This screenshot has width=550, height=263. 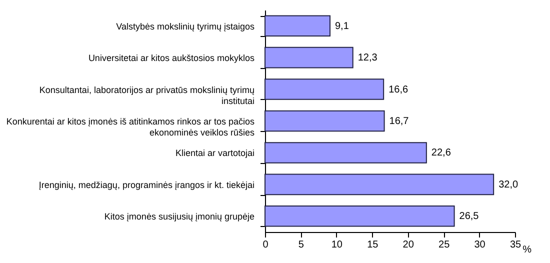 What do you see at coordinates (342, 26) in the screenshot?
I see `data-label: 9,1` at bounding box center [342, 26].